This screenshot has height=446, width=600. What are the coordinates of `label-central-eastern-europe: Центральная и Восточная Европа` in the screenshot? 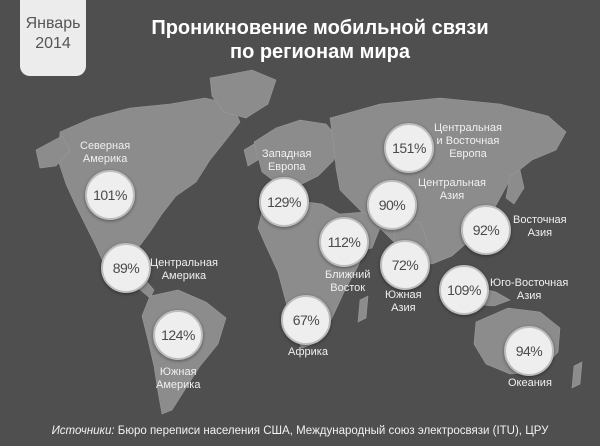 It's located at (468, 141).